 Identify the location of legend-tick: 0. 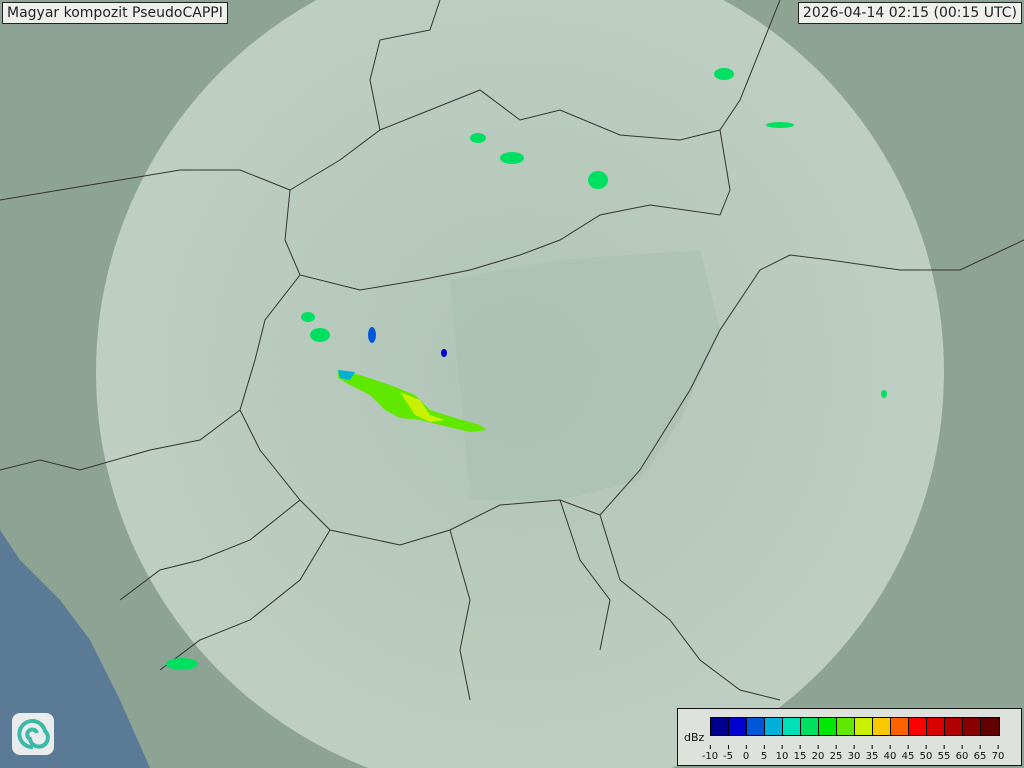
(746, 753).